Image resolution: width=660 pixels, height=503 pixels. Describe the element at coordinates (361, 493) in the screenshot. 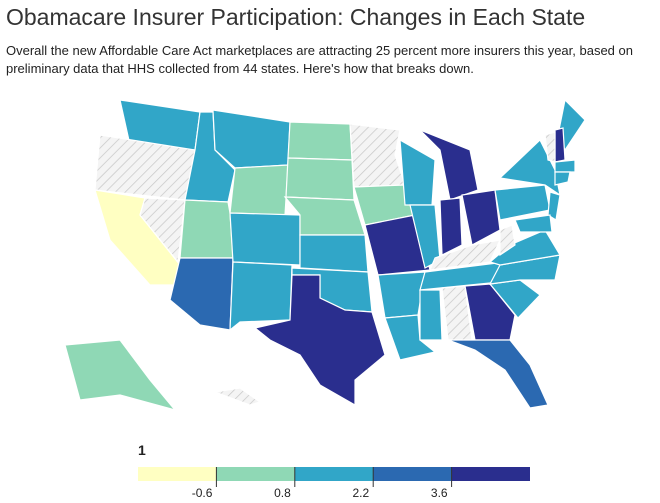

I see `legend-tick-label: 2.2` at that location.